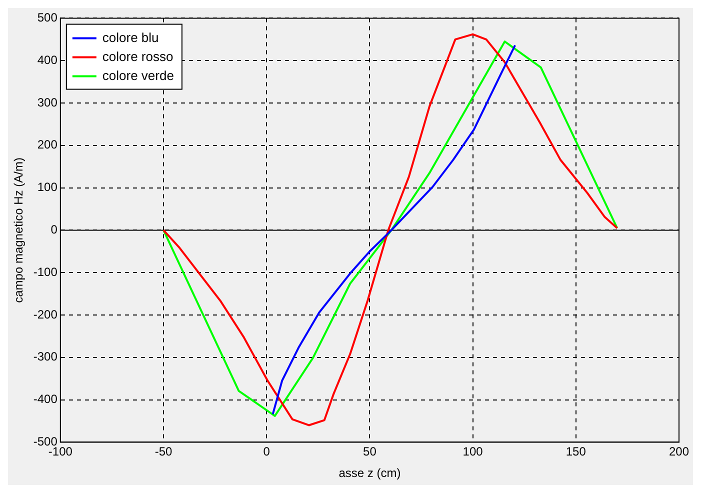 The width and height of the screenshot is (701, 493). Describe the element at coordinates (473, 451) in the screenshot. I see `x-tick-label: 100` at that location.